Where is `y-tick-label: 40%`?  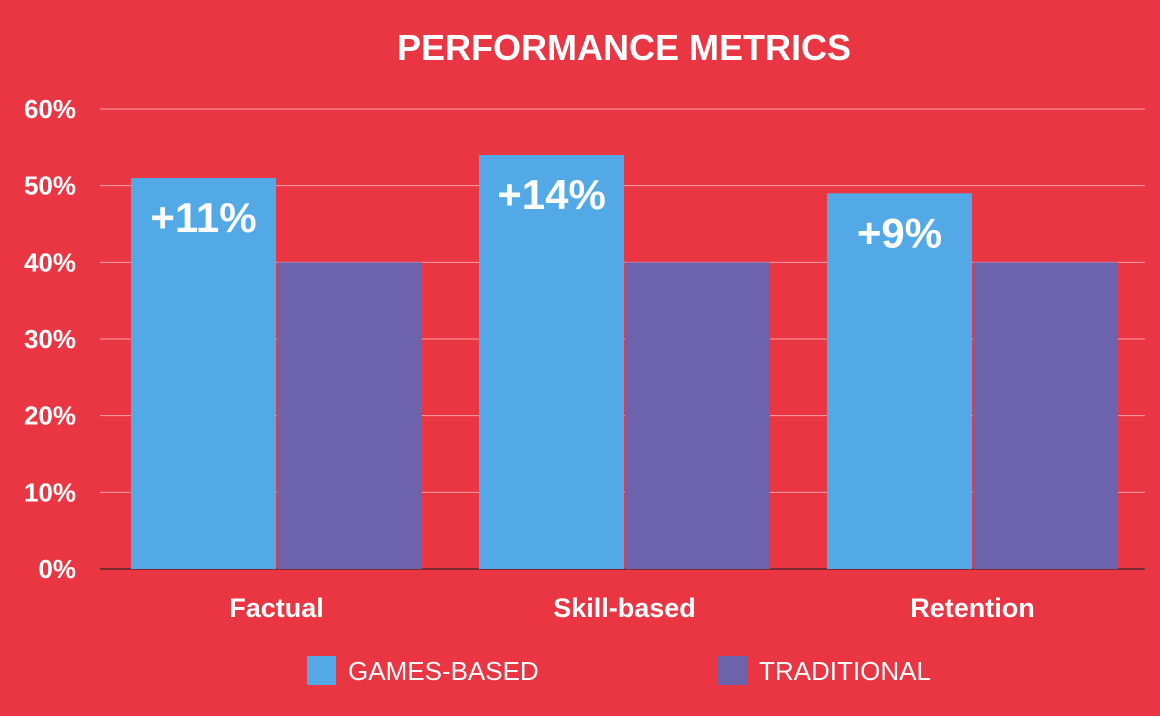
y-tick-label: 40% is located at coordinates (50, 262).